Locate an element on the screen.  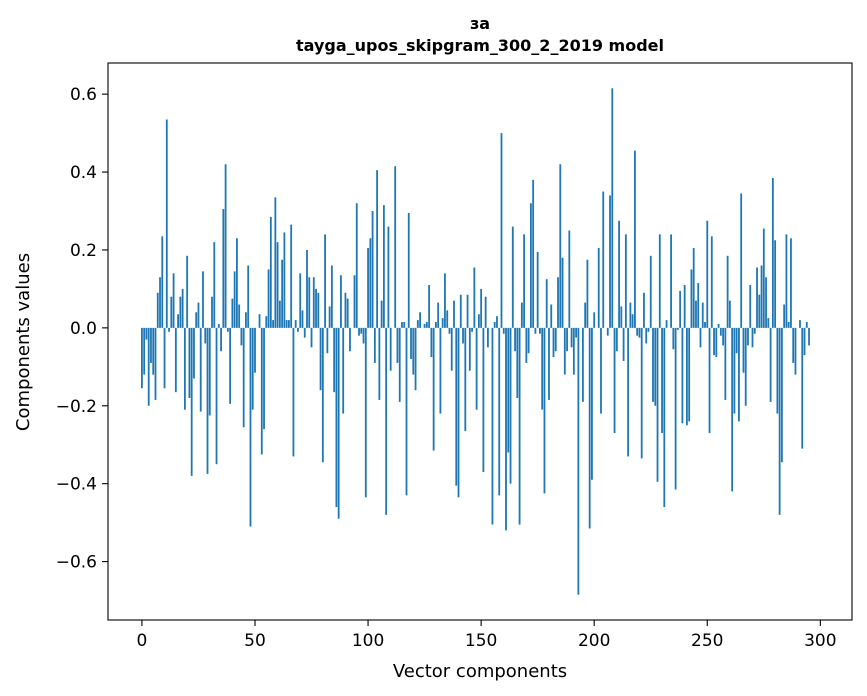
y-tick-label: 0.6 is located at coordinates (83, 95).